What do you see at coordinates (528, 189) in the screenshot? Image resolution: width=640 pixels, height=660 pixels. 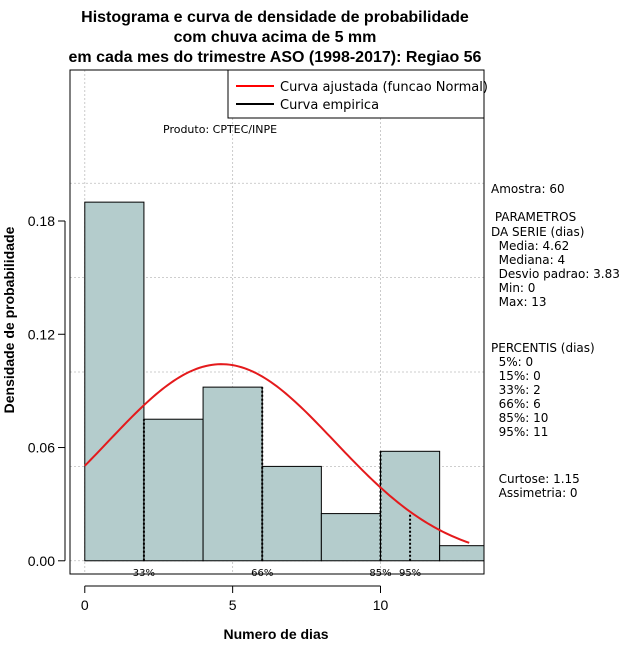 I see `stat-amostra: Amostra: 60` at bounding box center [528, 189].